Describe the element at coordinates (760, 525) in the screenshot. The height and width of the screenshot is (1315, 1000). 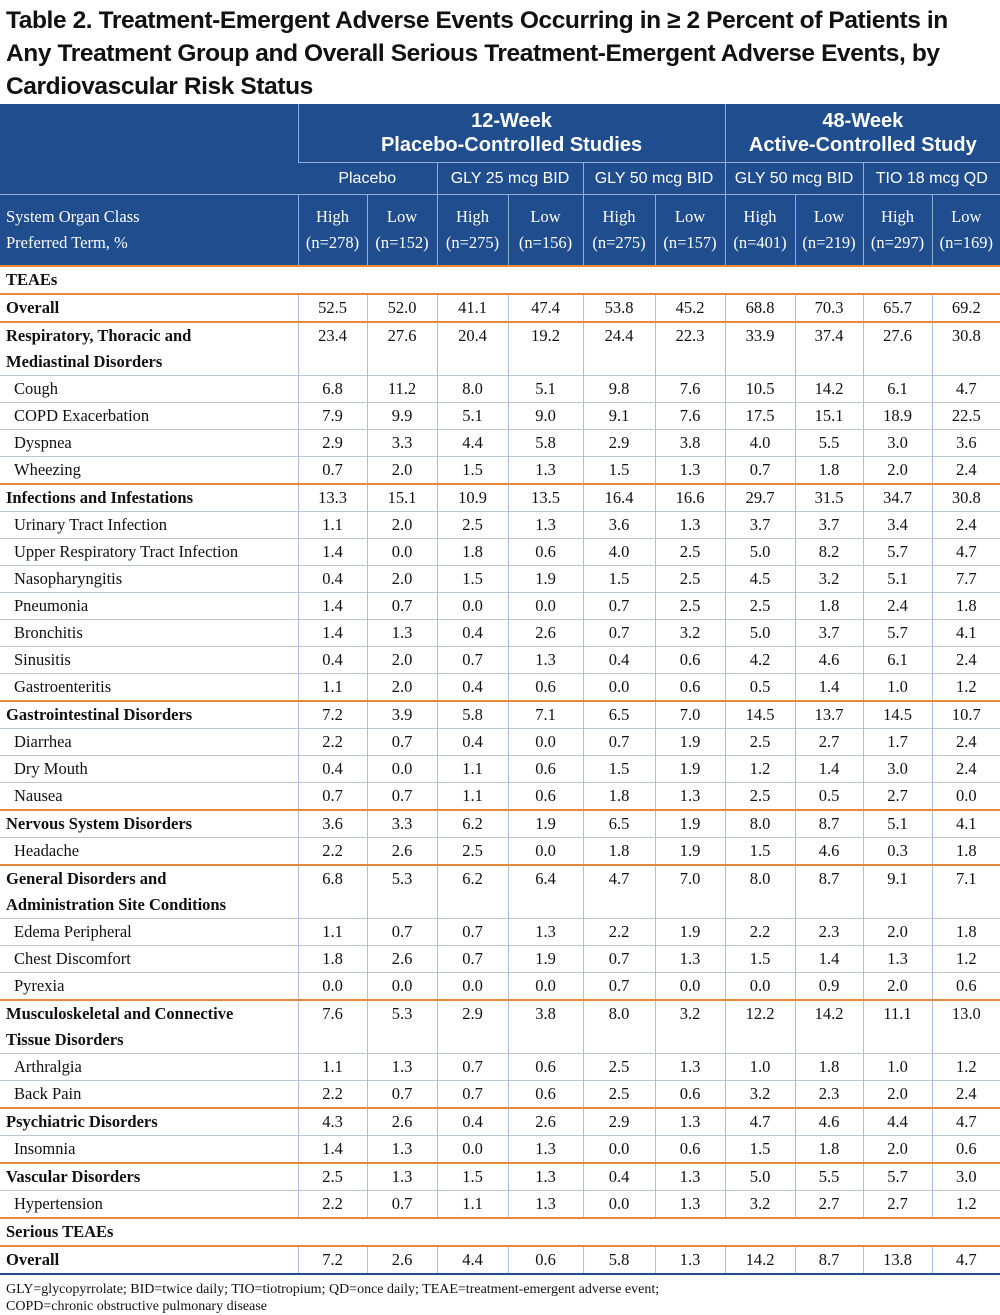
I see `value-cell: 3.7` at that location.